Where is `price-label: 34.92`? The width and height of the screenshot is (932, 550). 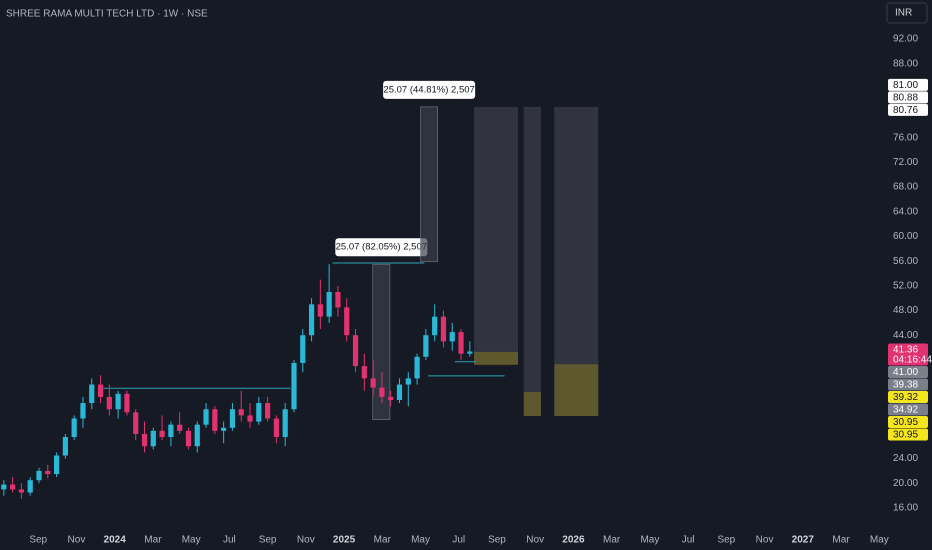 price-label: 34.92 is located at coordinates (905, 410).